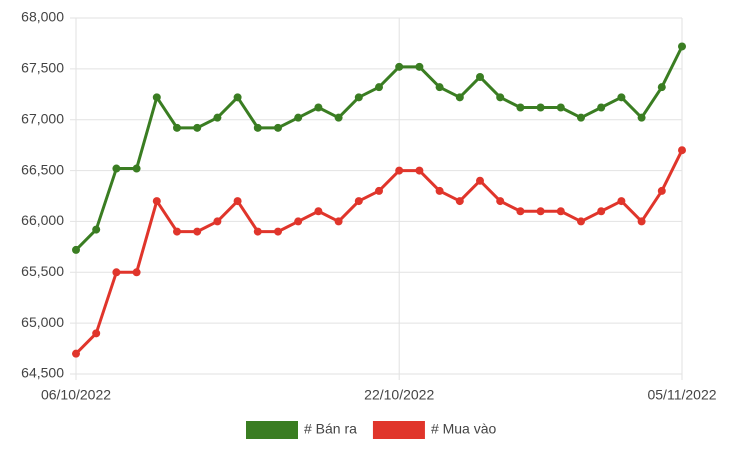 This screenshot has width=730, height=455. What do you see at coordinates (42, 68) in the screenshot?
I see `y-tick-label: 67,500` at bounding box center [42, 68].